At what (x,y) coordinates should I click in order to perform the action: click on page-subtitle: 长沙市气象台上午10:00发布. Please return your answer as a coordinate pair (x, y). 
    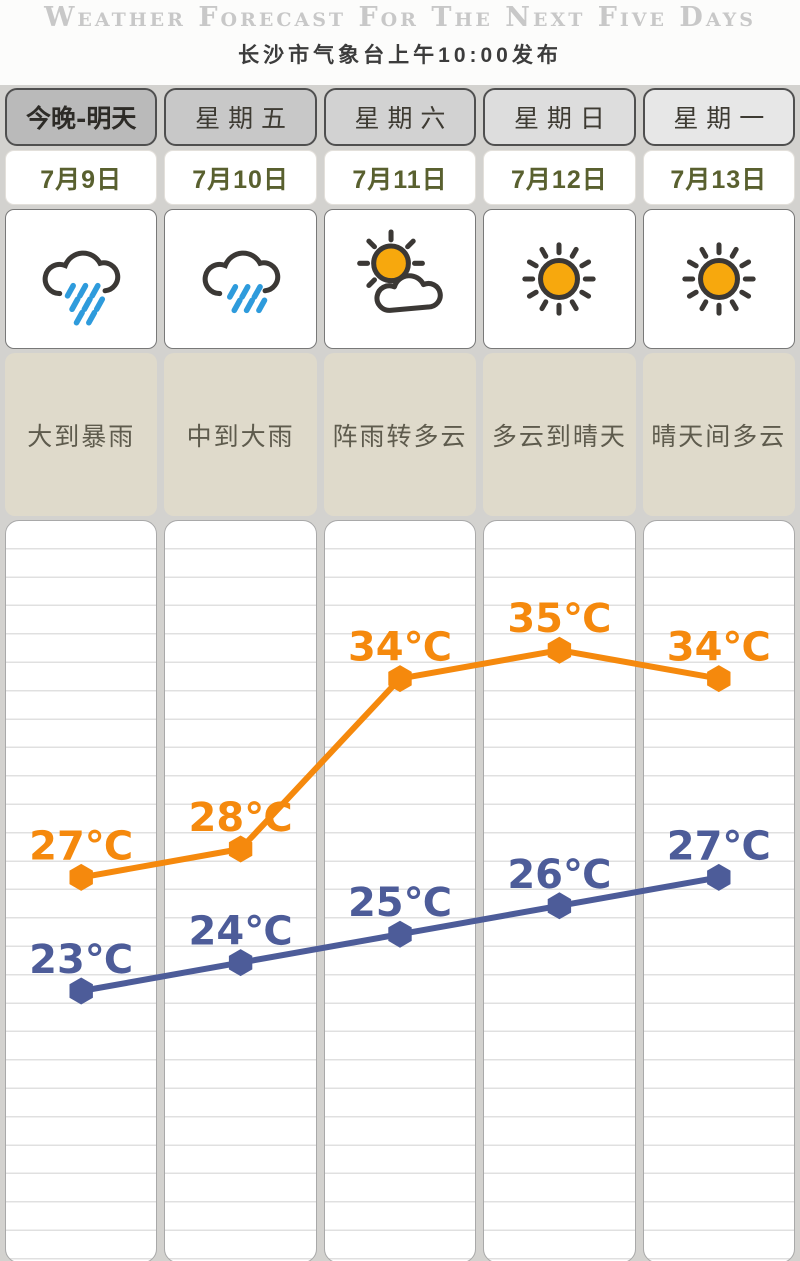
    Looking at the image, I should click on (400, 55).